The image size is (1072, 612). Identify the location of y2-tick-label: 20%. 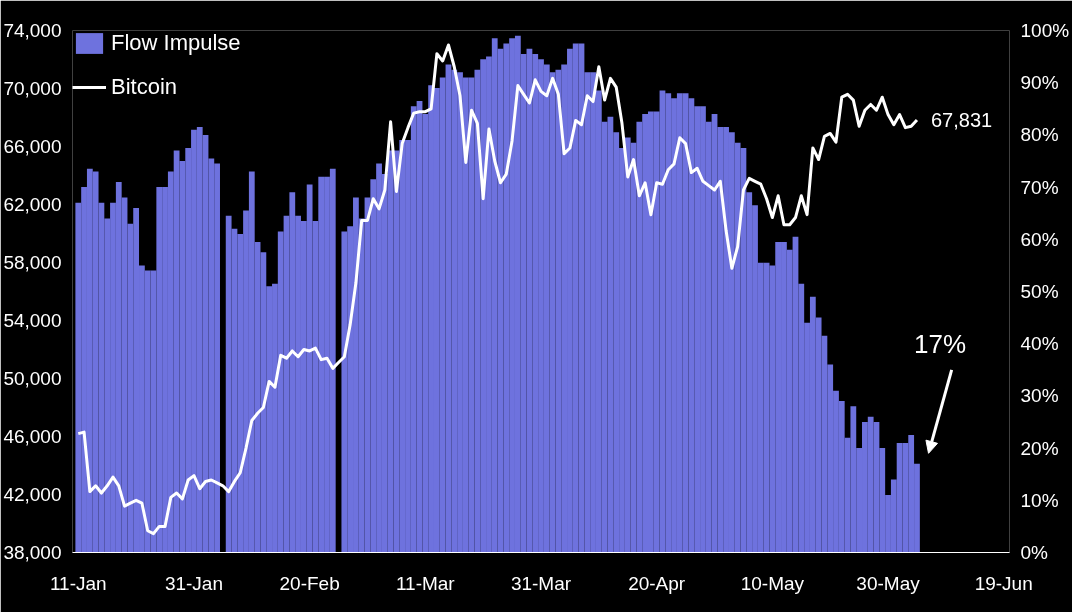
(1039, 448).